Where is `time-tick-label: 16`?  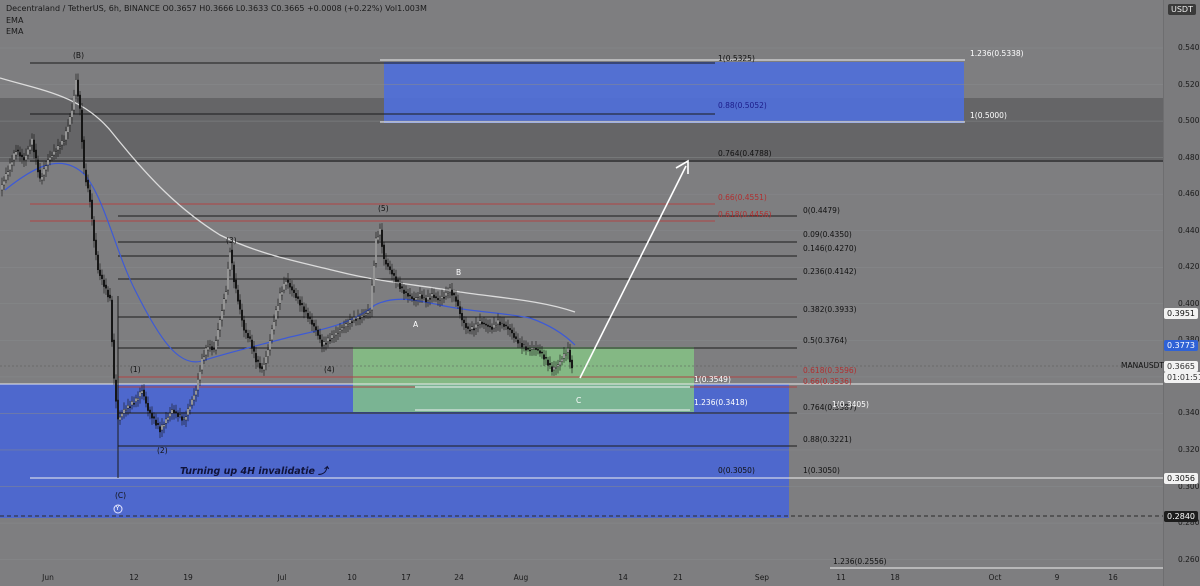
time-tick-label: 16 is located at coordinates (1113, 577).